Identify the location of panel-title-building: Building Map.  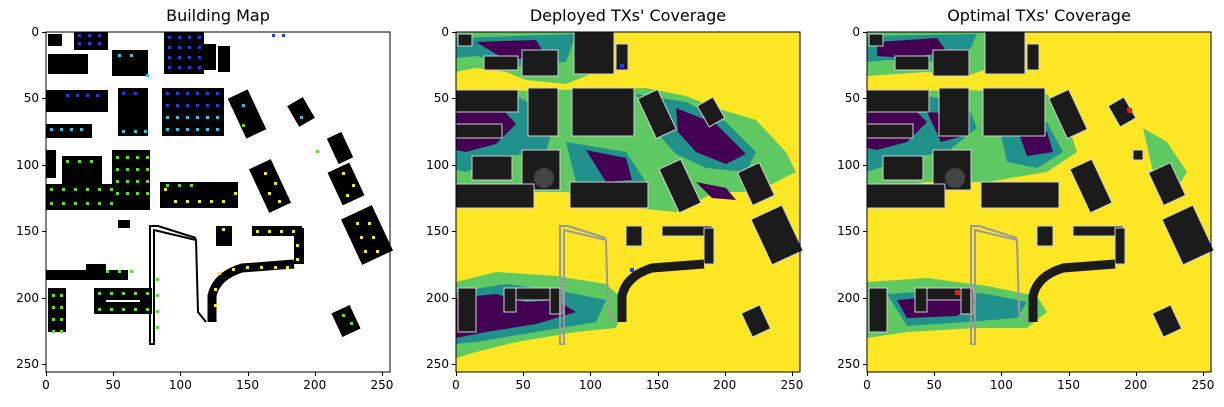
(218, 15).